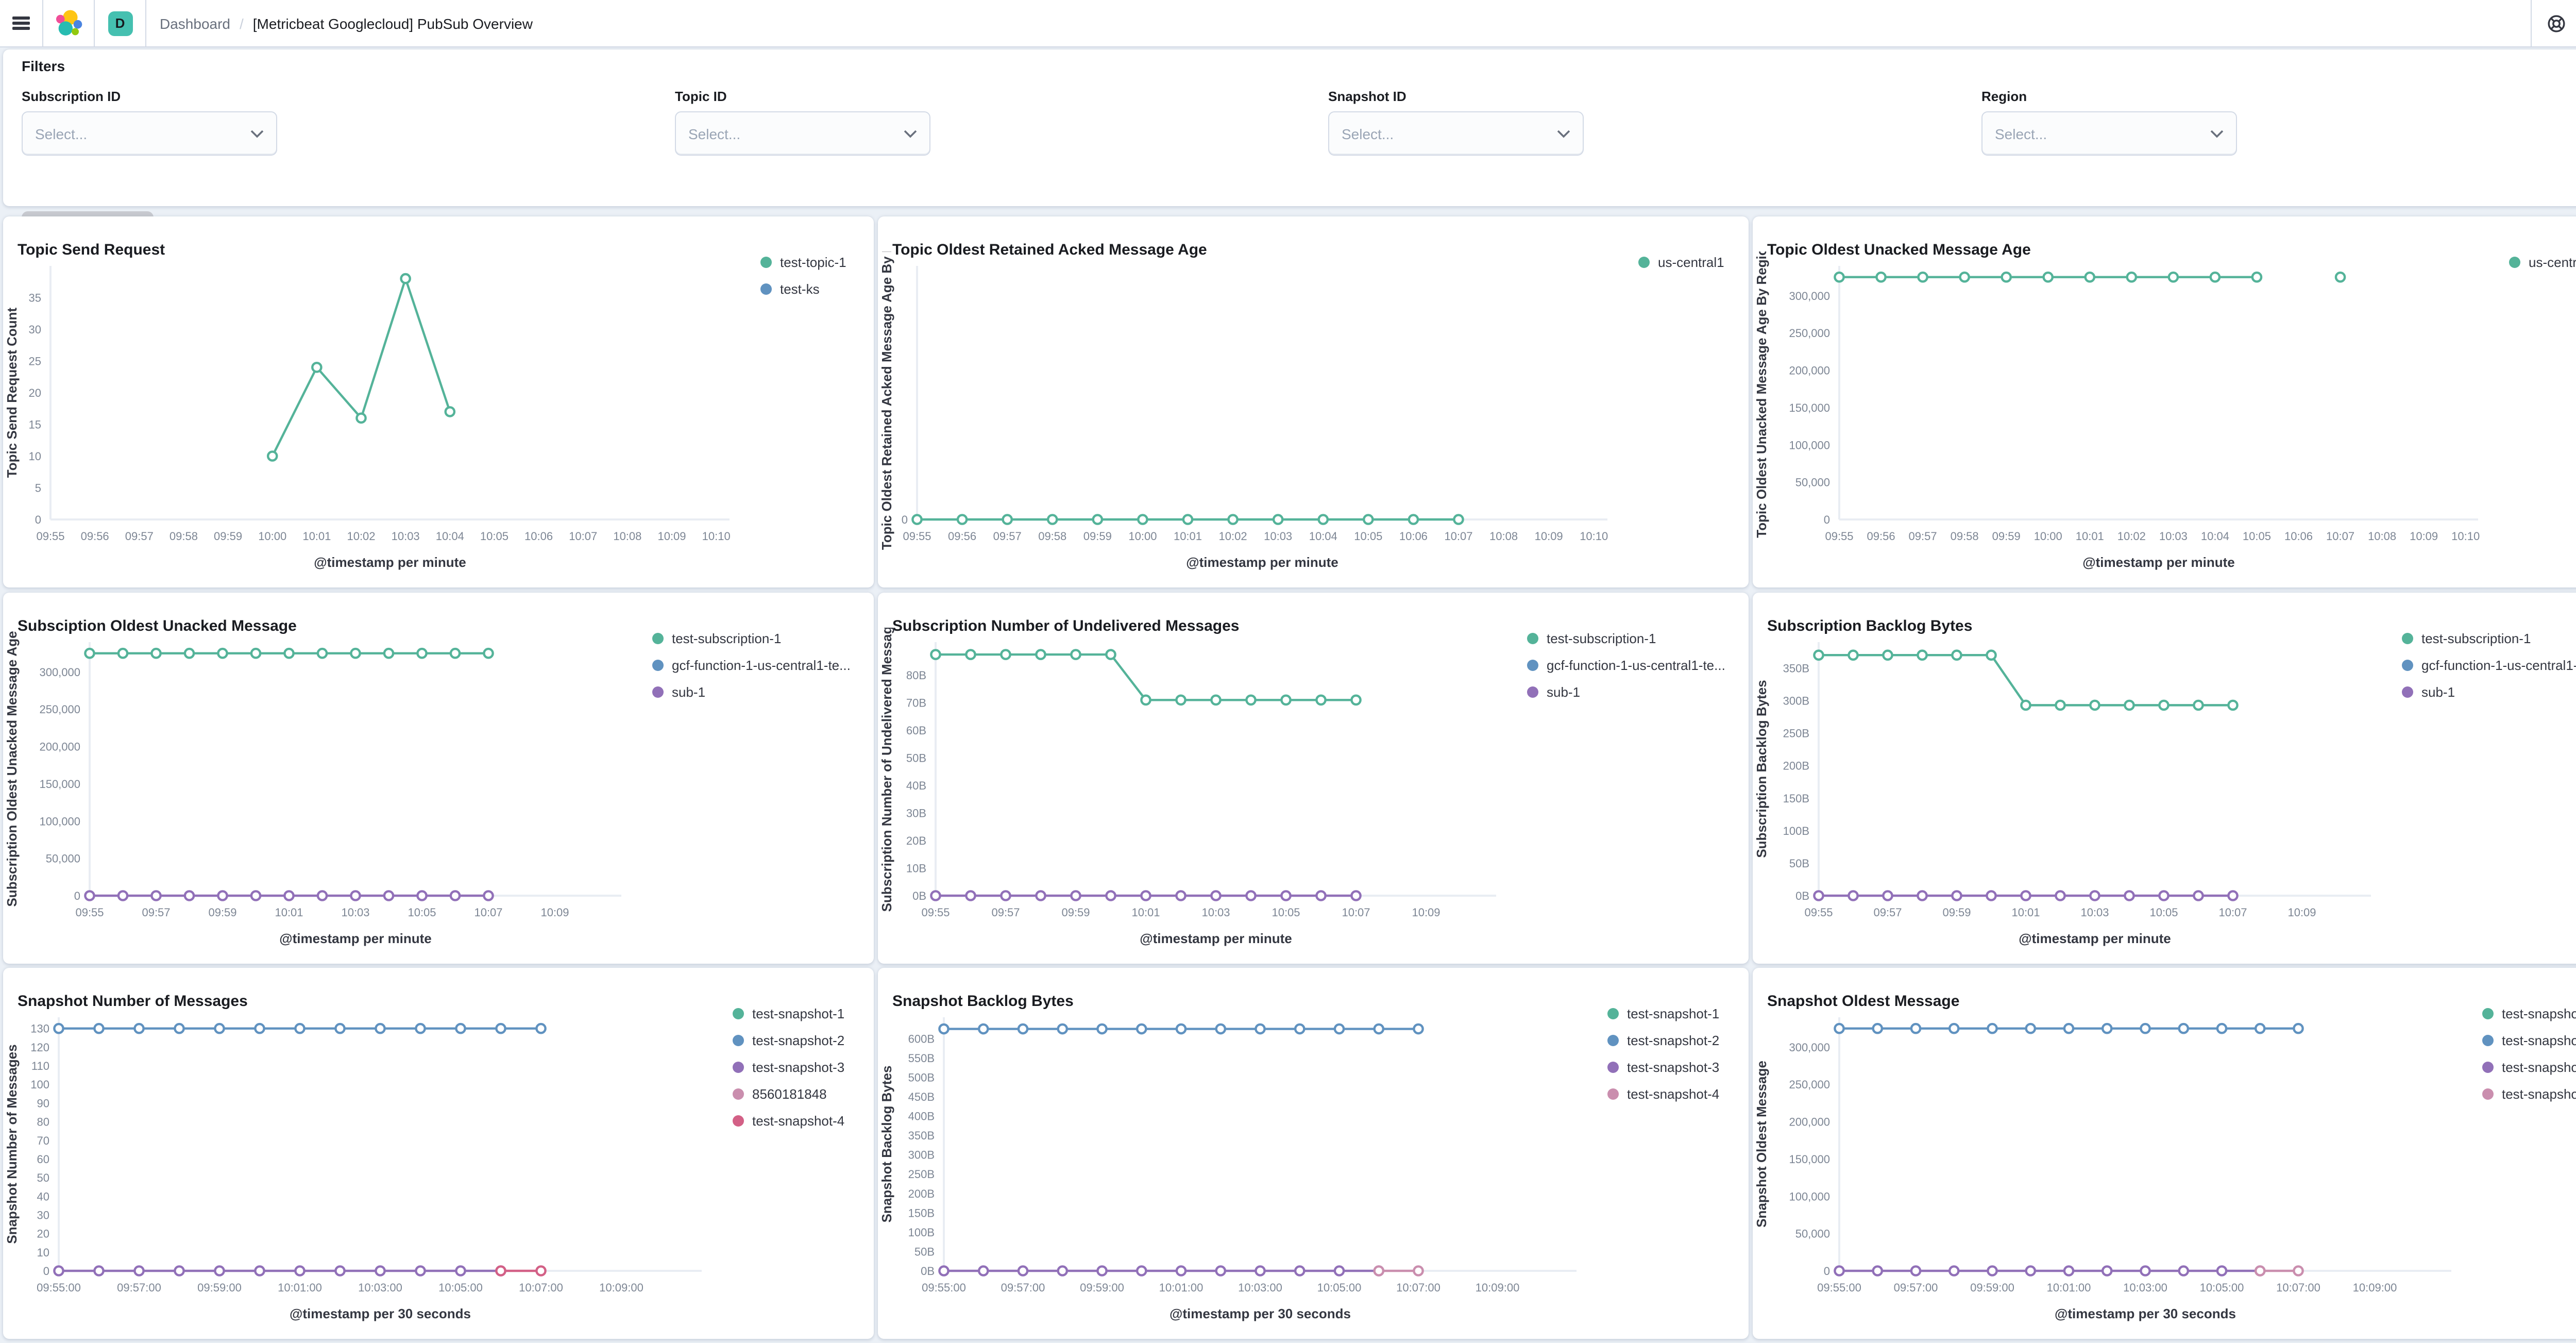 This screenshot has width=2576, height=1343. I want to click on legend-series-label: test-snapshot-3, so click(2539, 1067).